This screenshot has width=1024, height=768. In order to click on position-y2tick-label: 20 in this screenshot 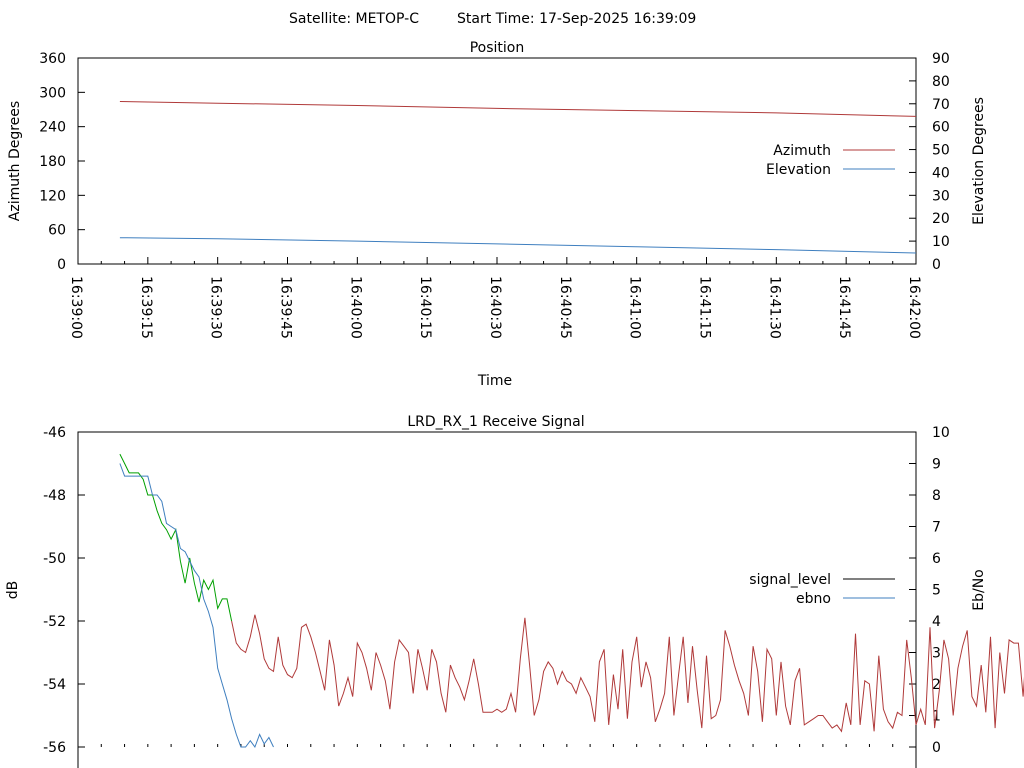, I will do `click(941, 219)`.